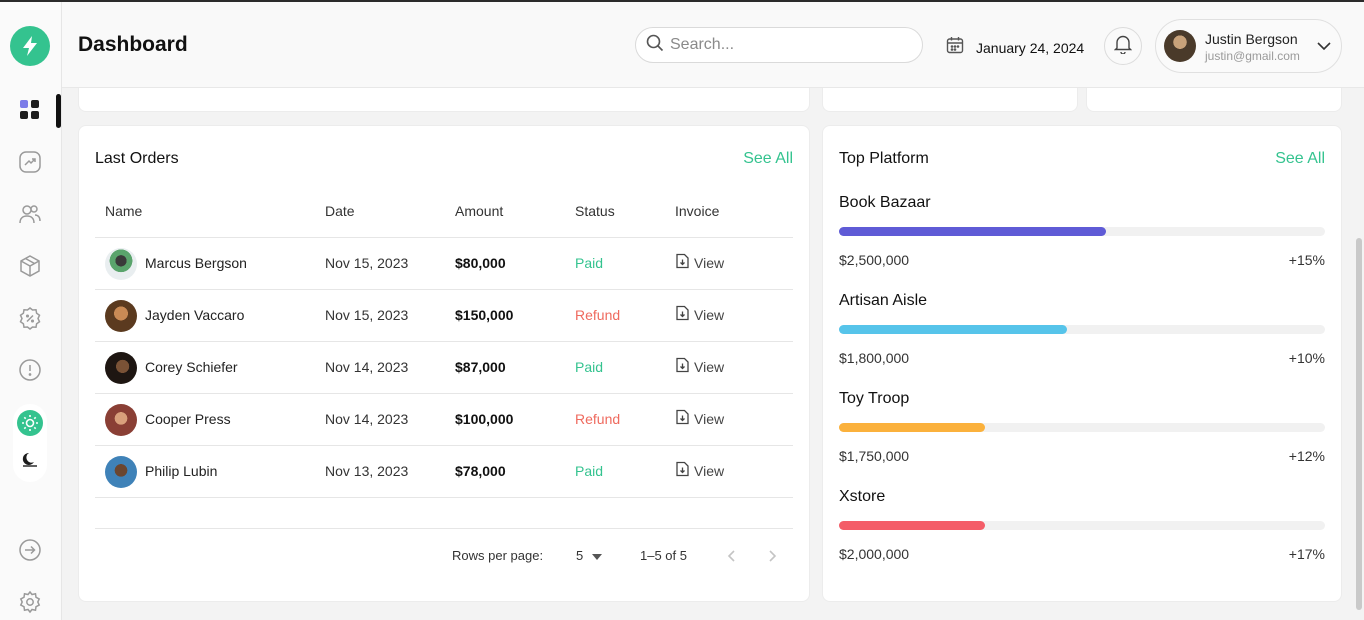 Image resolution: width=1364 pixels, height=620 pixels. I want to click on platform-name: Toy Troop, so click(874, 398).